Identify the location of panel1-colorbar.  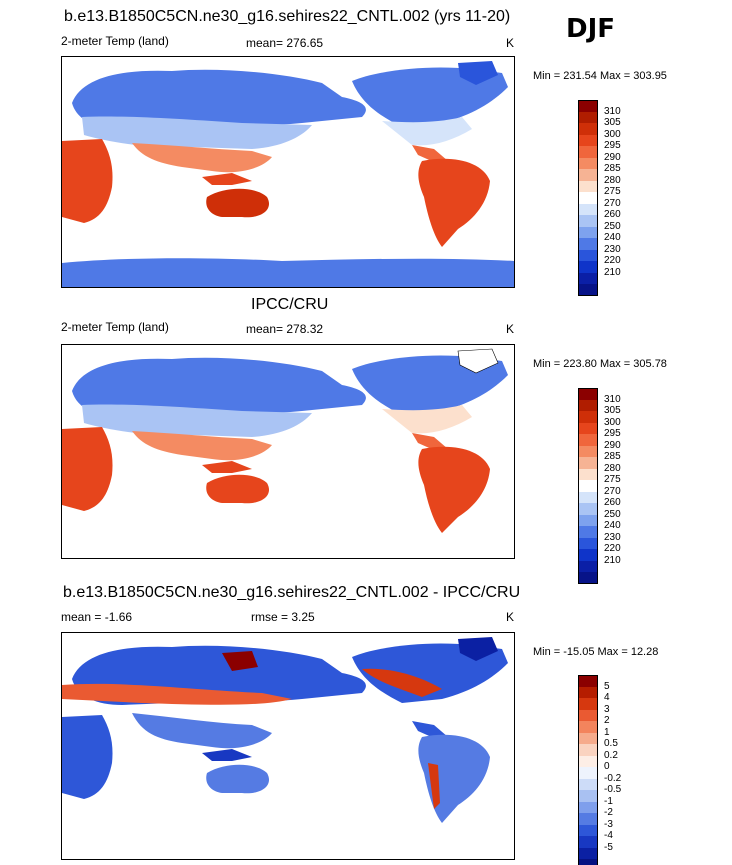
(588, 198).